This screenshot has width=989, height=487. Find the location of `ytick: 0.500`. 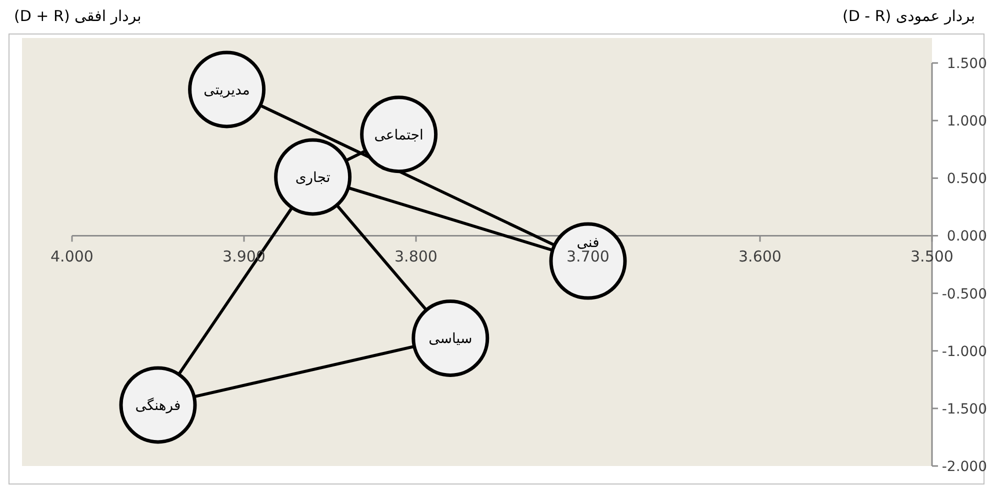

ytick: 0.500 is located at coordinates (966, 179).